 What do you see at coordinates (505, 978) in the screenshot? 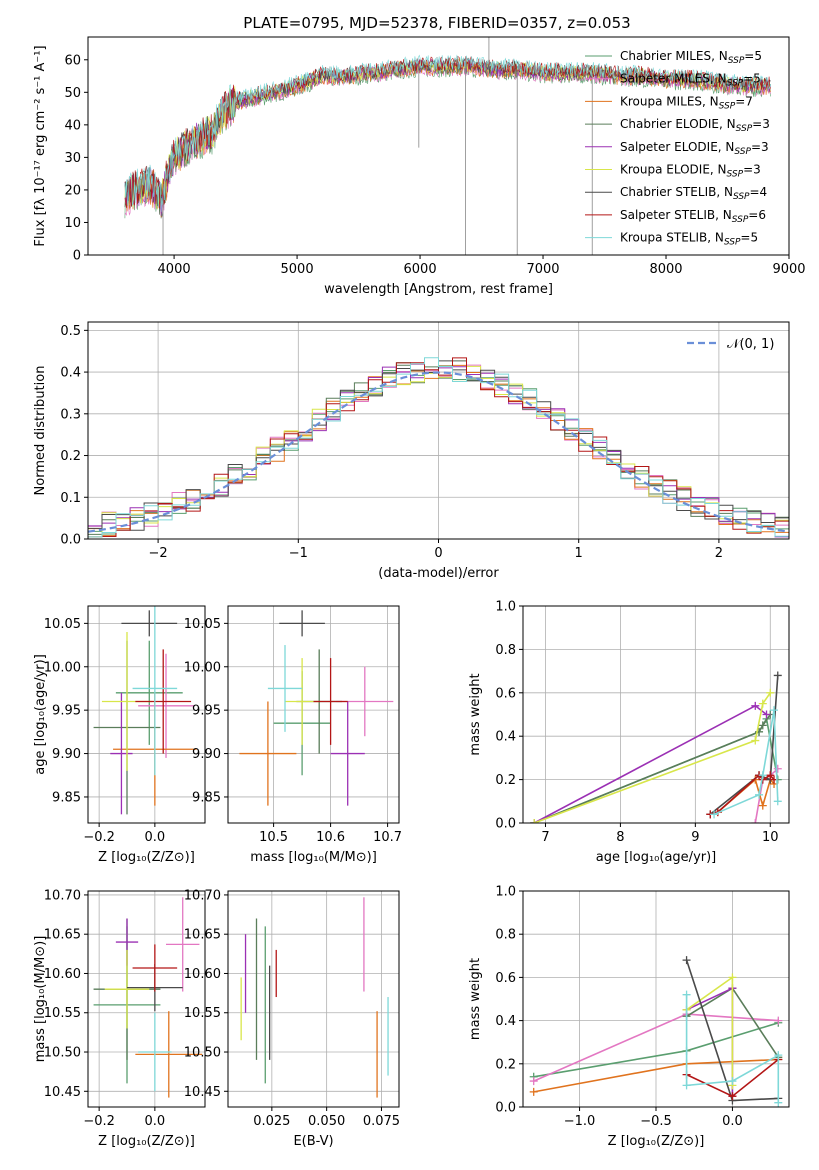
I see `y-tick-label: 0.6` at bounding box center [505, 978].